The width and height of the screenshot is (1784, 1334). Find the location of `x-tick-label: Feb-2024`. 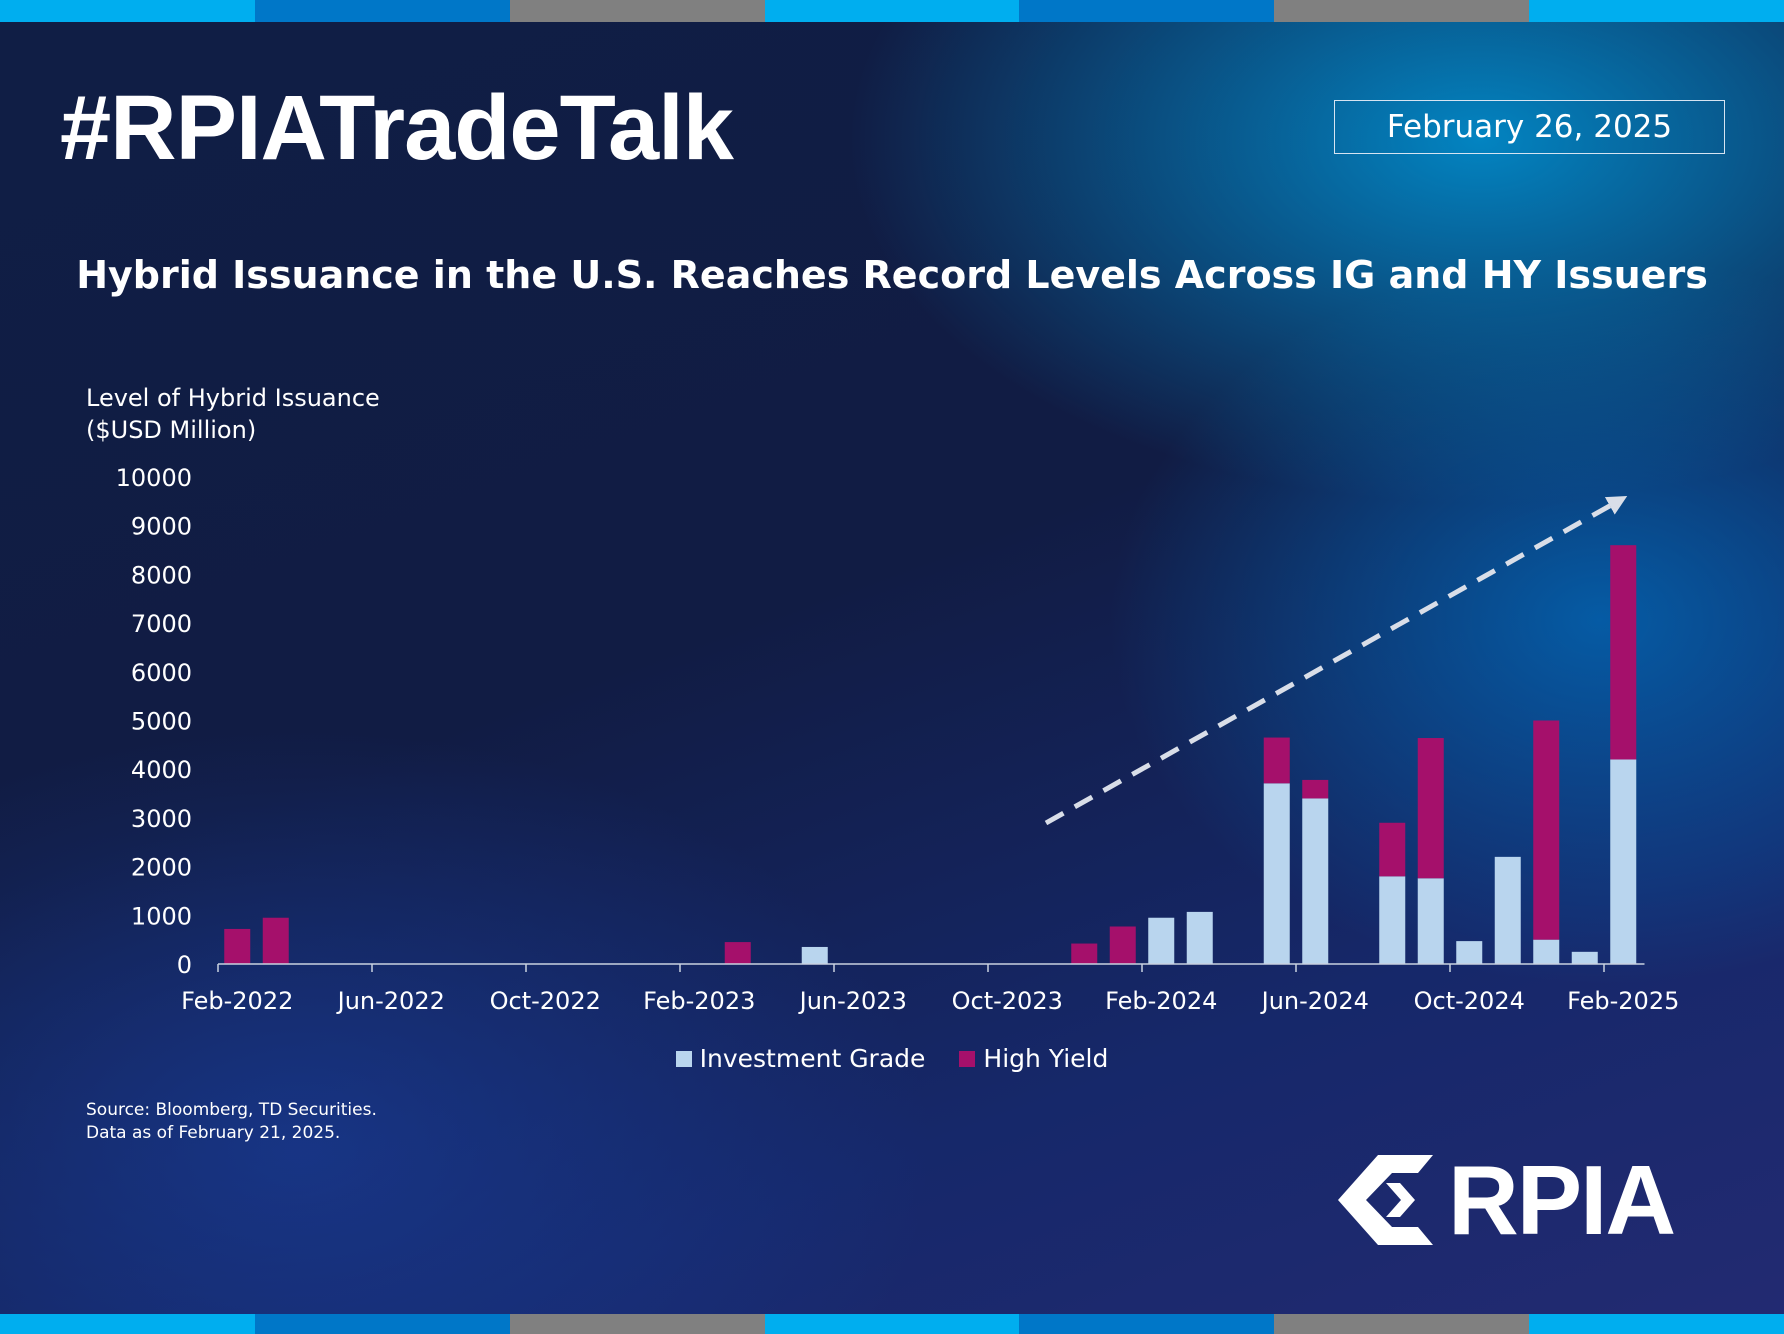

x-tick-label: Feb-2024 is located at coordinates (1161, 1001).